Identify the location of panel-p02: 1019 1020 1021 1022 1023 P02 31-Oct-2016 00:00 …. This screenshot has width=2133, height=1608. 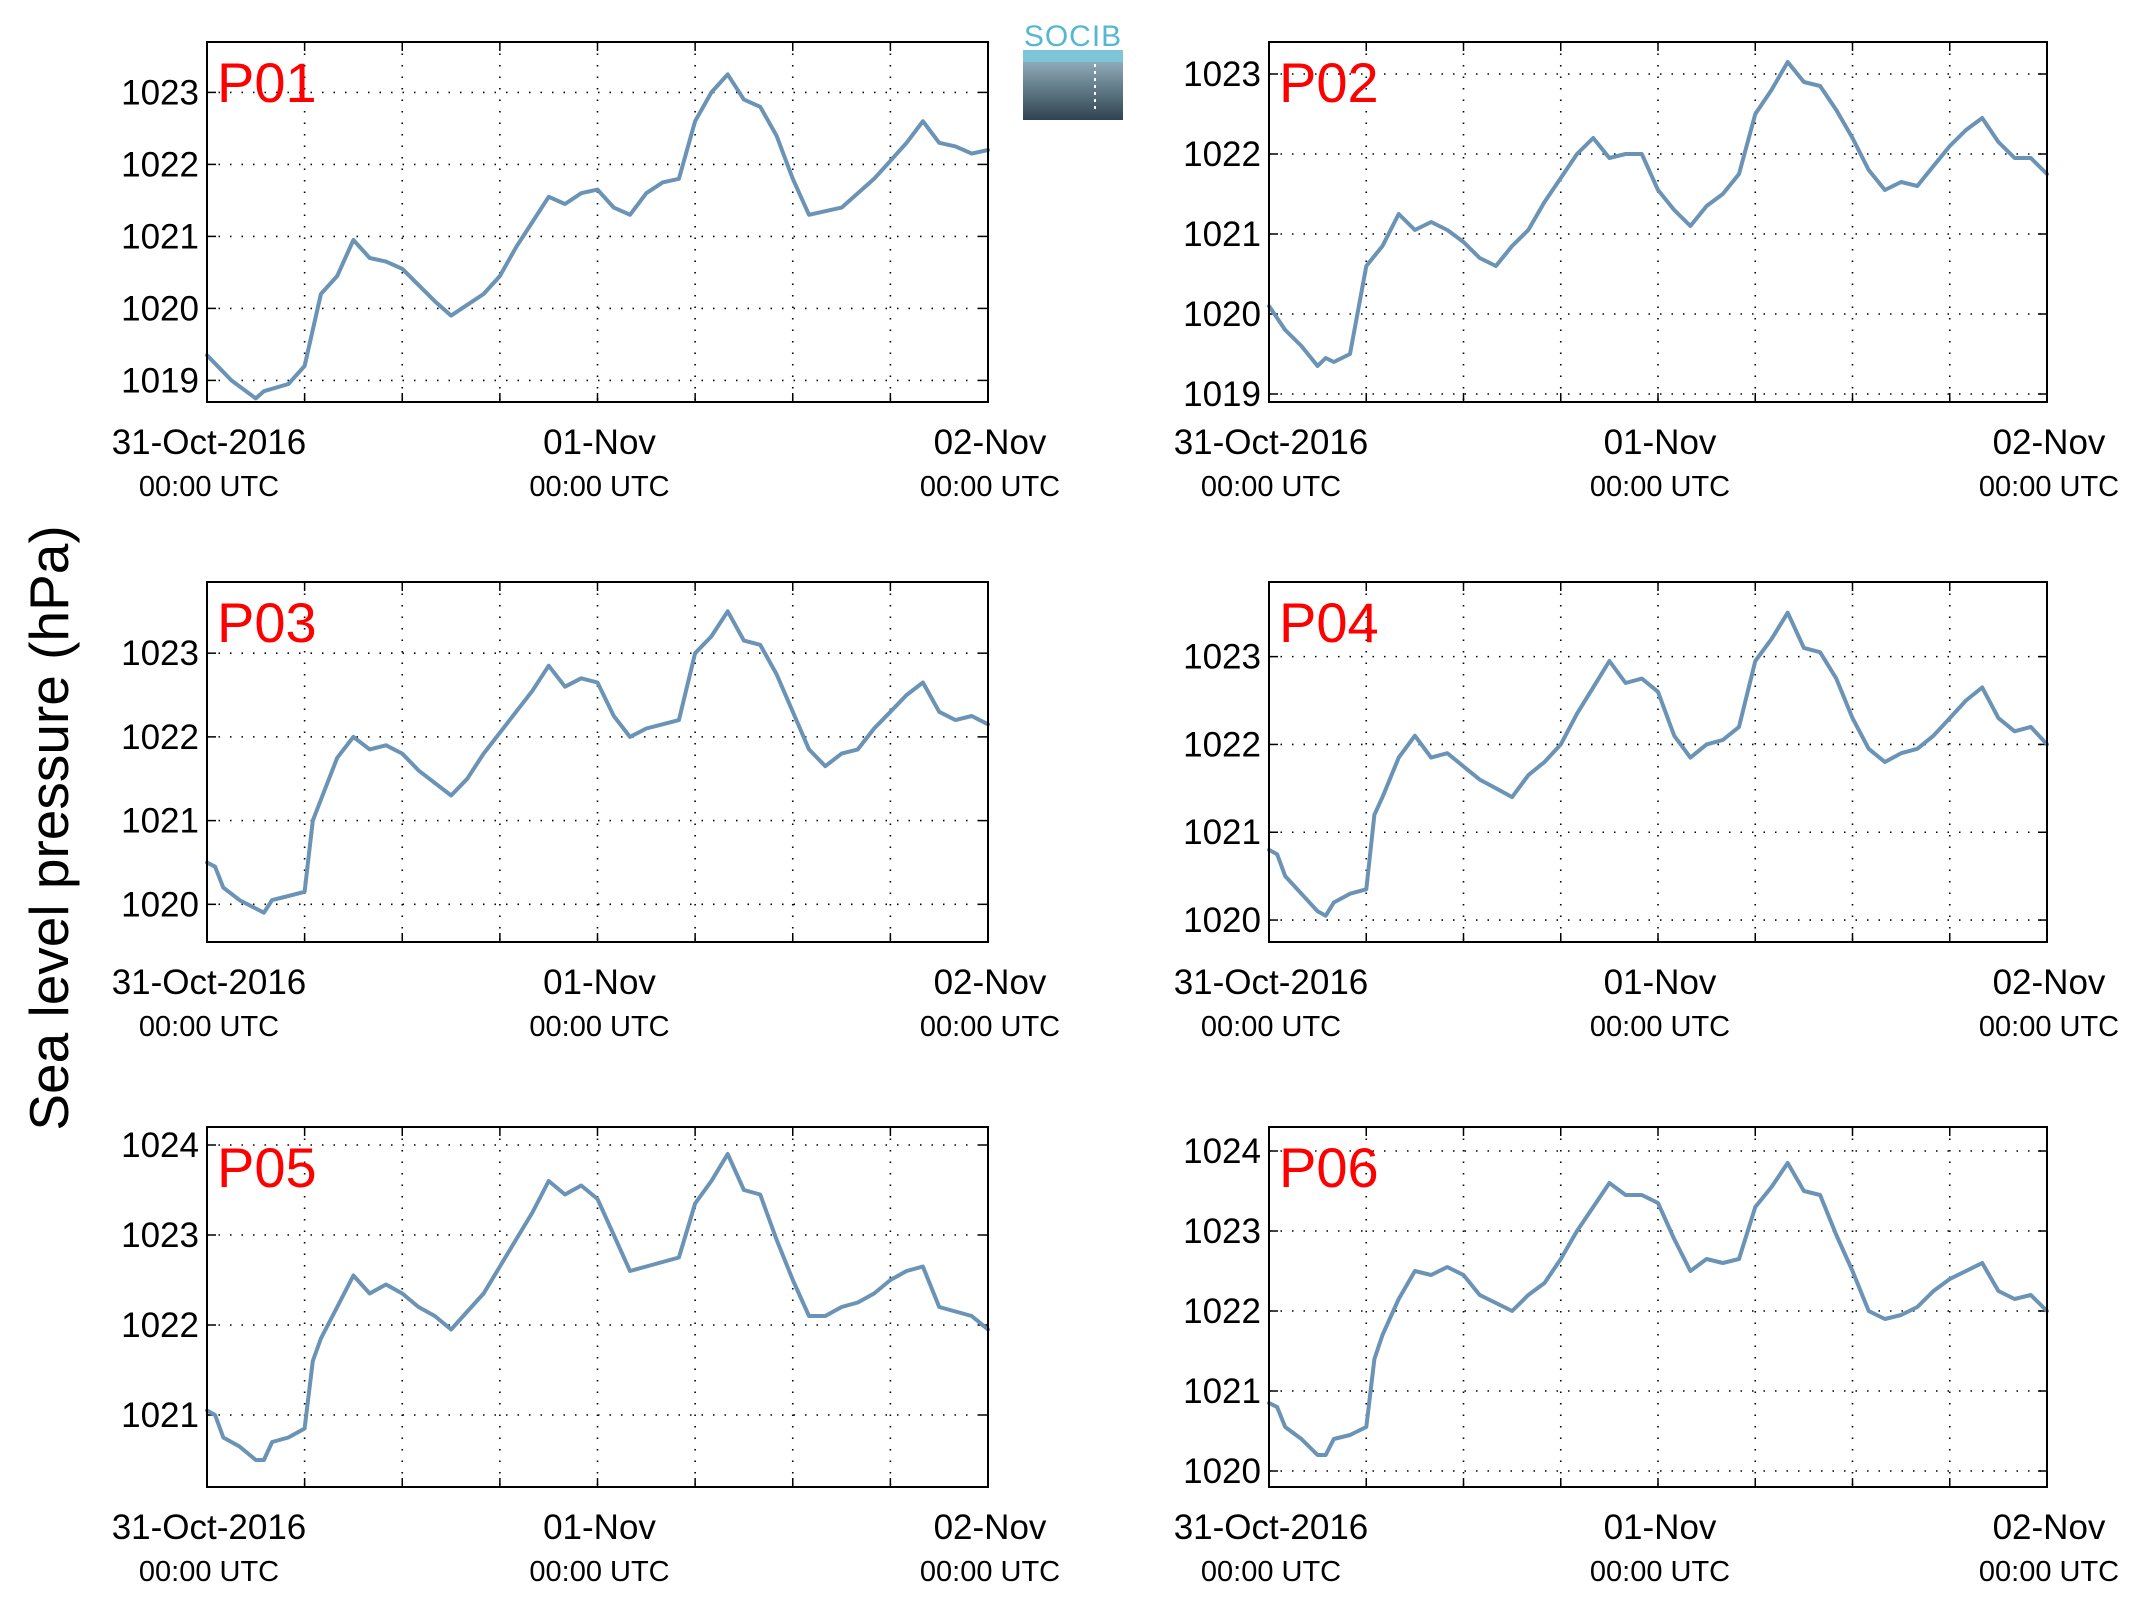
(1646, 272).